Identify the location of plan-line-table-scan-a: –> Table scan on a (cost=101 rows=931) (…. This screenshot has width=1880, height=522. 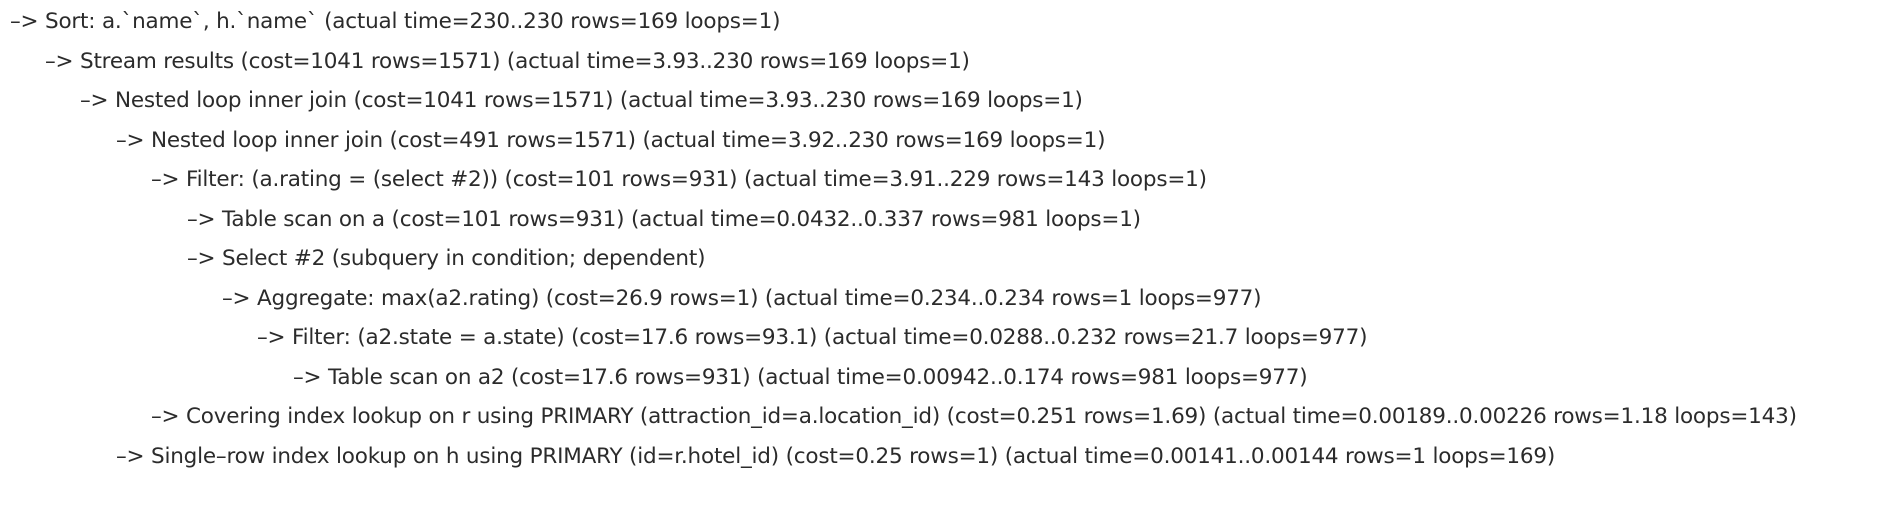
(664, 219).